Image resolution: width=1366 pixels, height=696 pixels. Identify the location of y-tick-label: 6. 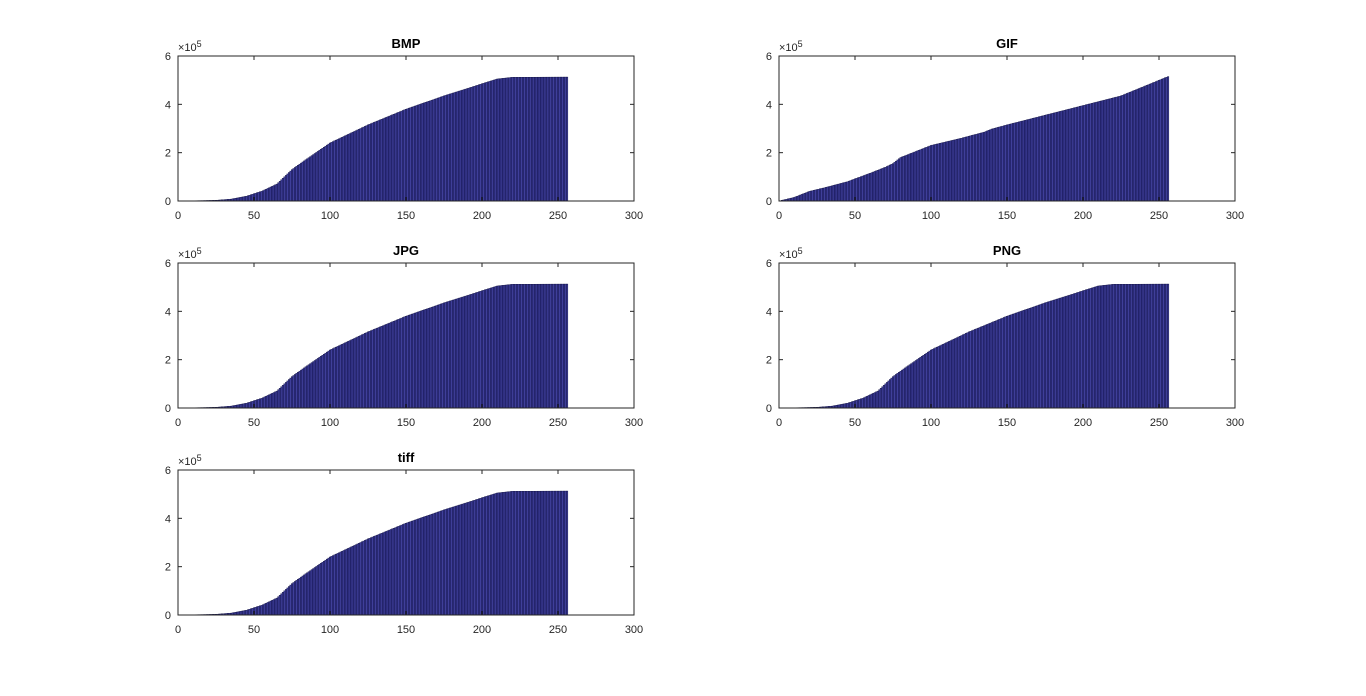
(168, 57).